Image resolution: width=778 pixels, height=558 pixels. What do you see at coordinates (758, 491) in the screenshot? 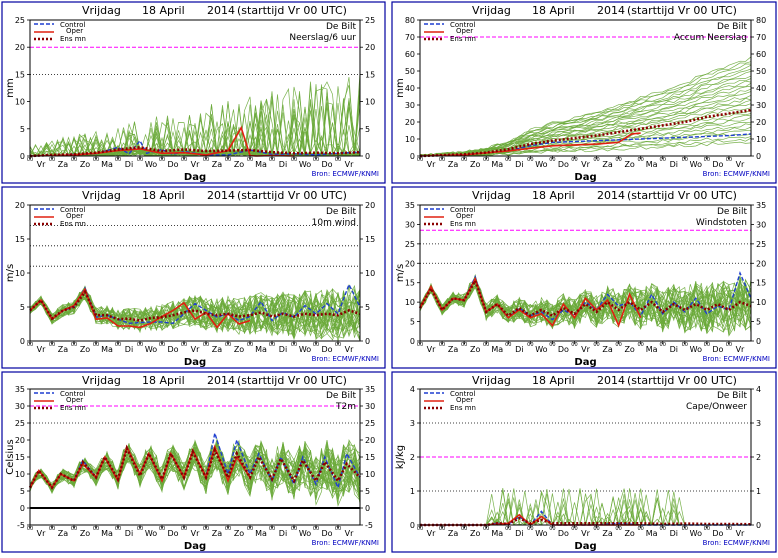
I see `y-tick-label: 1` at bounding box center [758, 491].